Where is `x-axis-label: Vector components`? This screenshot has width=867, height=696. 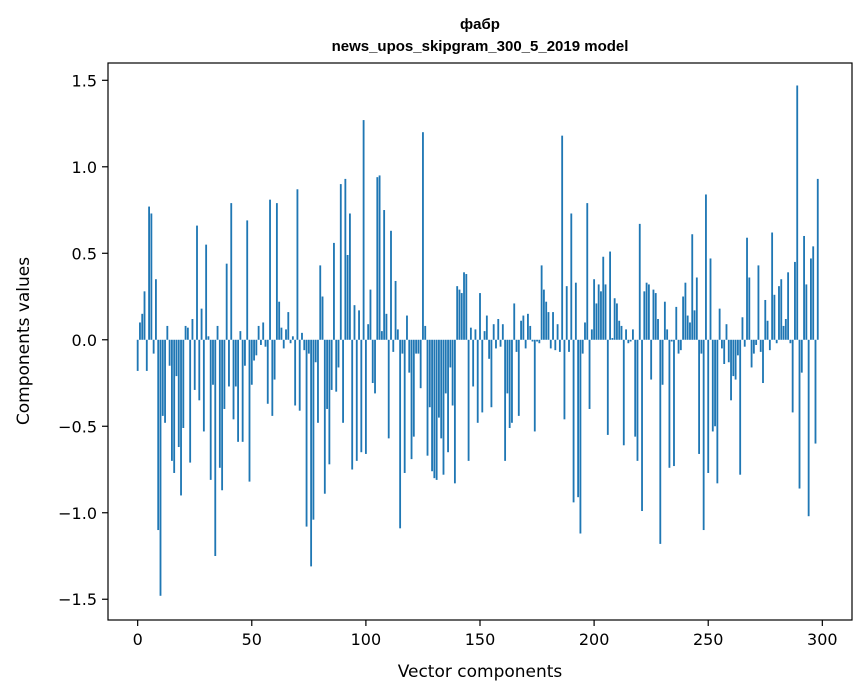
x-axis-label: Vector components is located at coordinates (480, 672).